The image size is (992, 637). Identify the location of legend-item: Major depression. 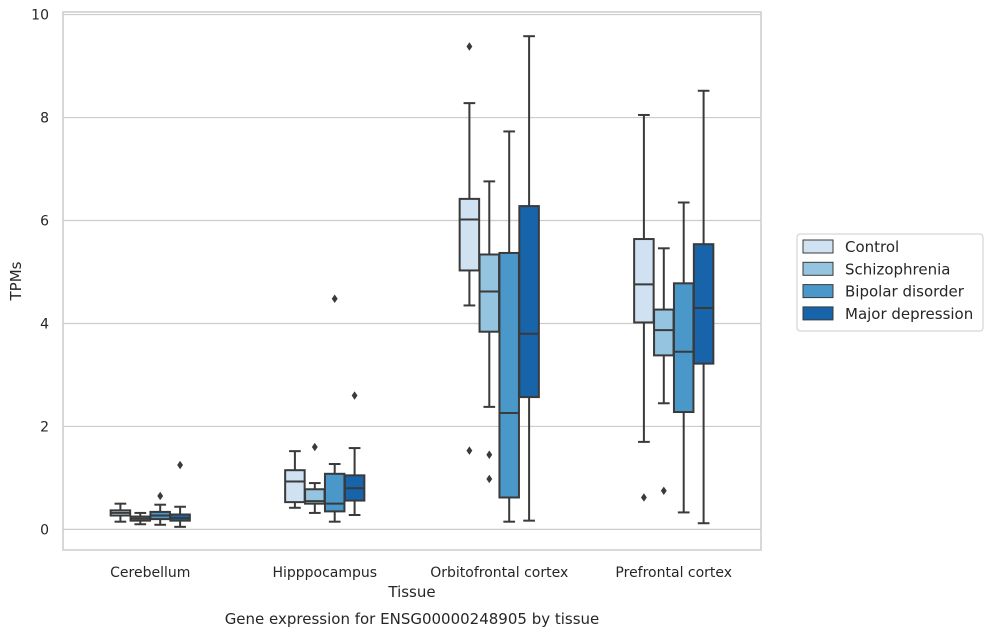
(887, 314).